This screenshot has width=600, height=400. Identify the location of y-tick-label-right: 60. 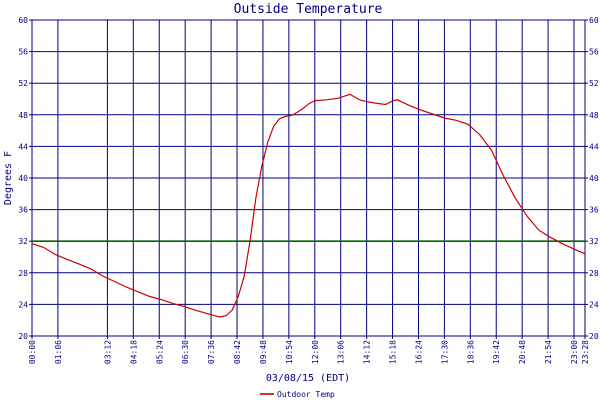
(594, 20).